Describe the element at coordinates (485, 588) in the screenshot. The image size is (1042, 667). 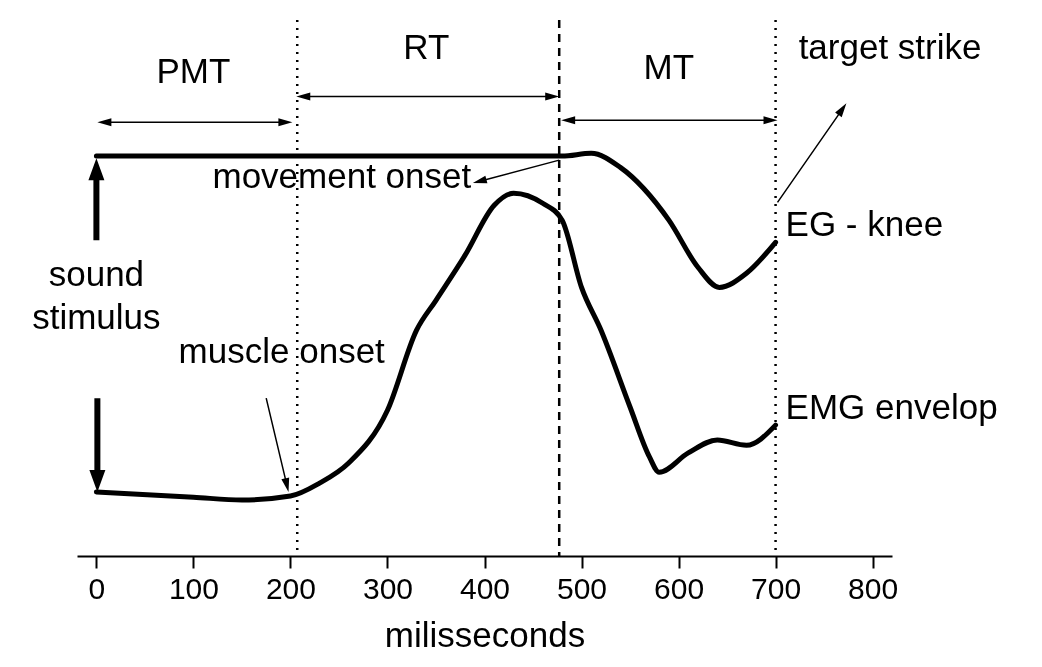
I see `x-tick-label: 400` at that location.